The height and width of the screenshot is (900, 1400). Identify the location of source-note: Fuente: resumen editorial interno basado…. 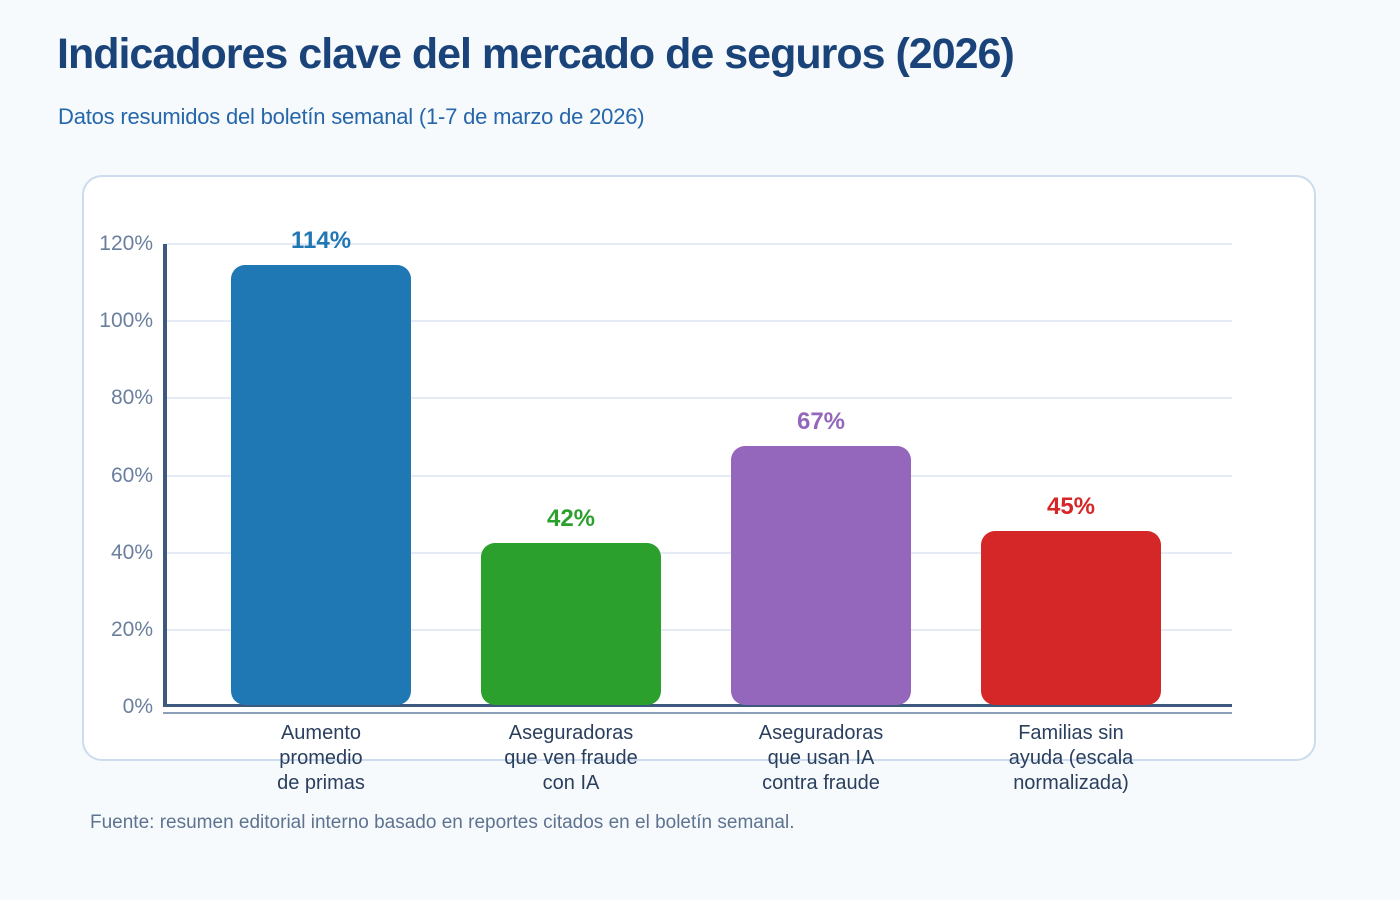
(442, 822).